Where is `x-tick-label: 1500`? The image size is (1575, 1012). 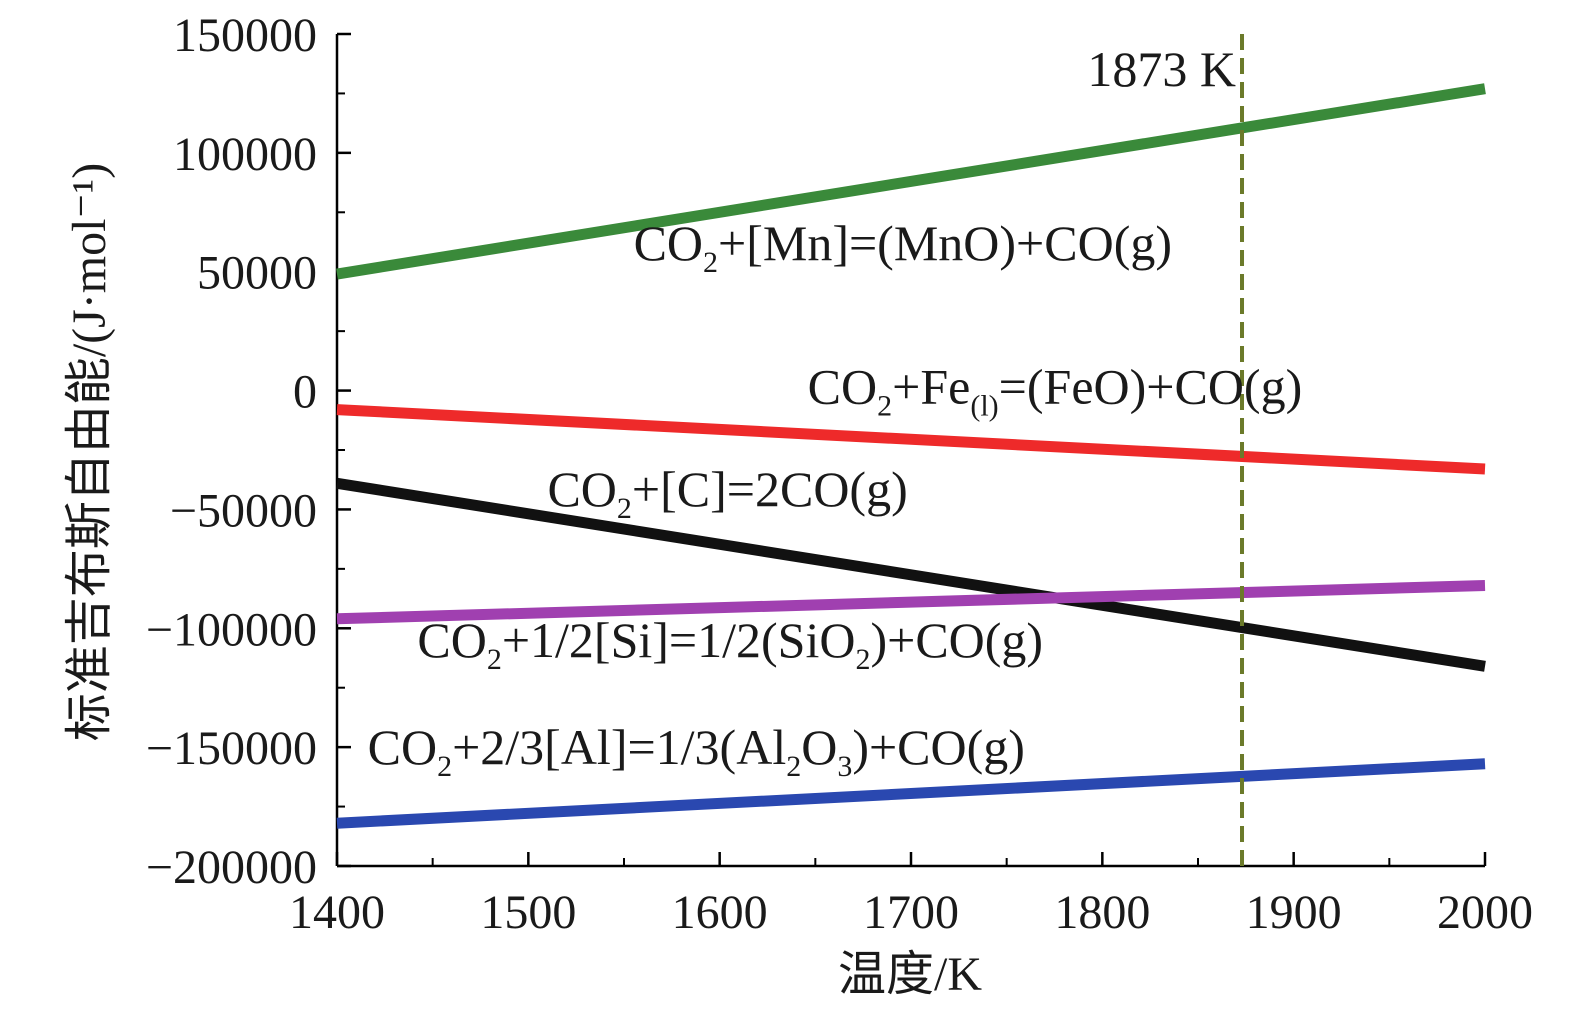
x-tick-label: 1500 is located at coordinates (528, 912).